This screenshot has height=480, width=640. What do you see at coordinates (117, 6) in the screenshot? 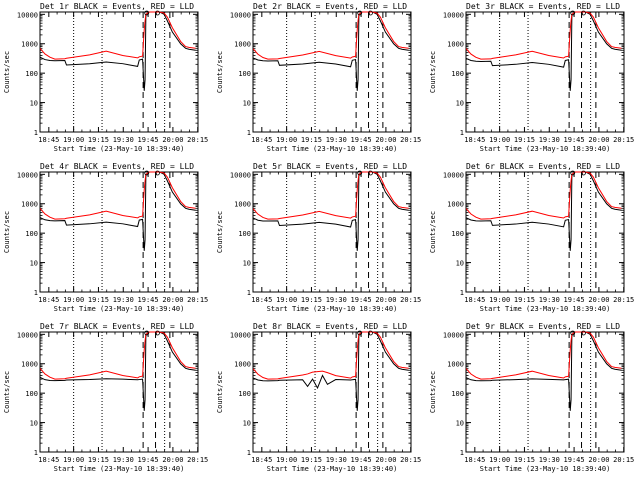
I see `chart-title: Det 1r BLACK = Events, RED = LLD` at bounding box center [117, 6].